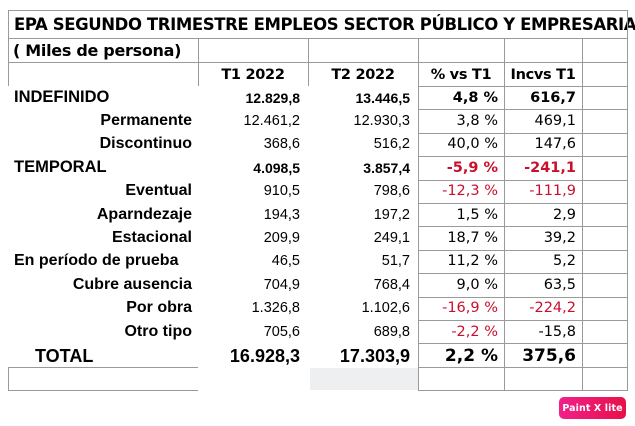 The width and height of the screenshot is (635, 426). I want to click on inc-vs-t1-value: 147,6, so click(555, 144).